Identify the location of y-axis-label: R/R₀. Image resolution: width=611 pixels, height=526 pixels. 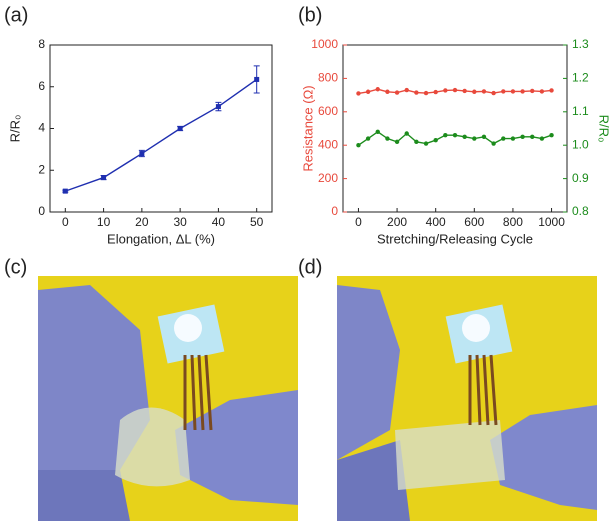
(14, 129).